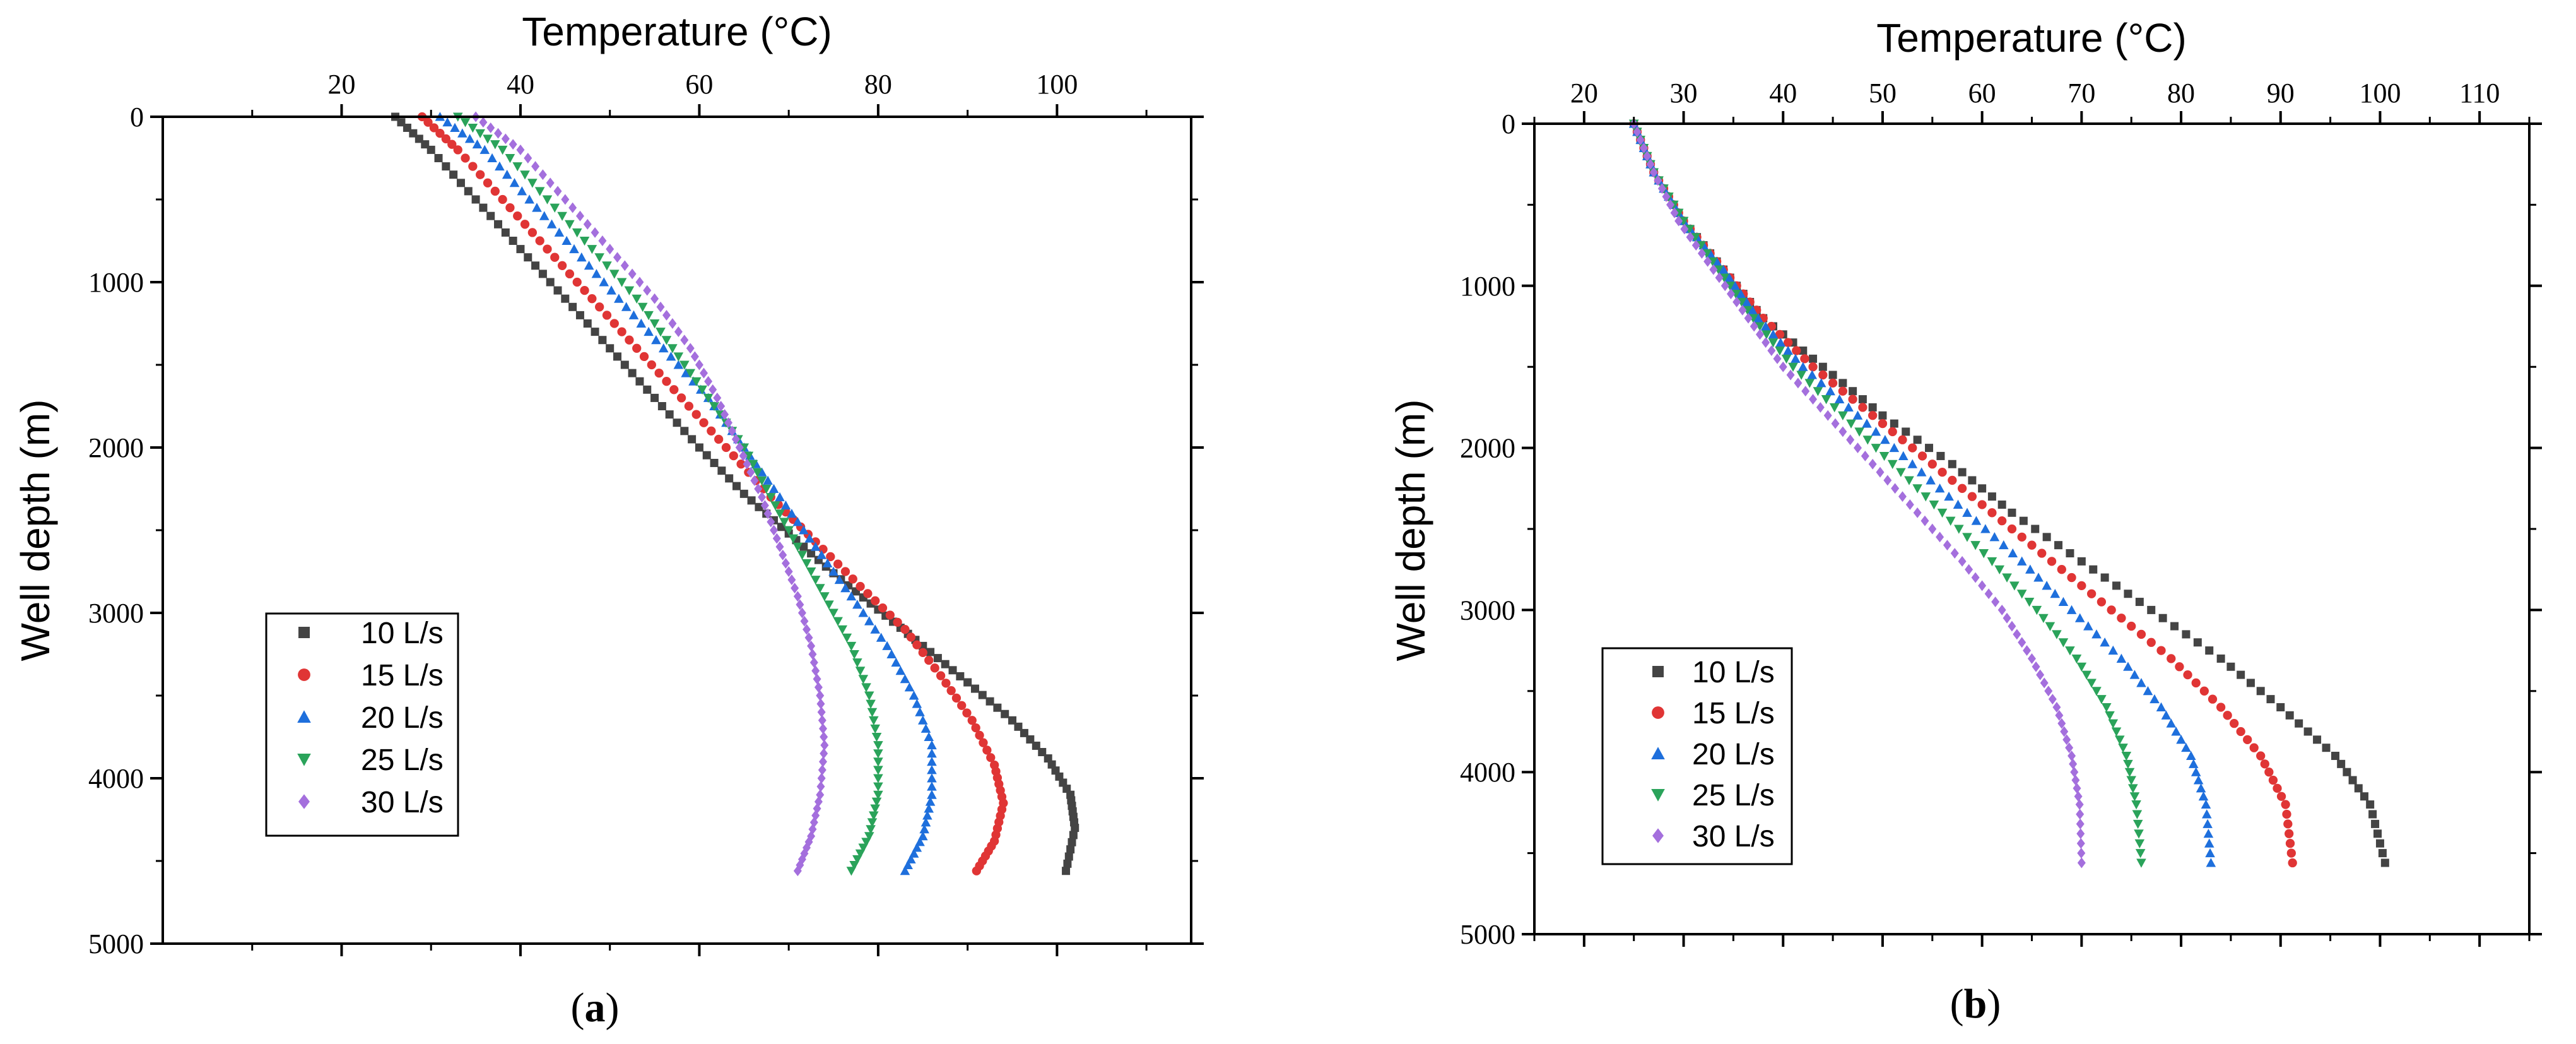  Describe the element at coordinates (1883, 94) in the screenshot. I see `x-tick-label: 50` at that location.